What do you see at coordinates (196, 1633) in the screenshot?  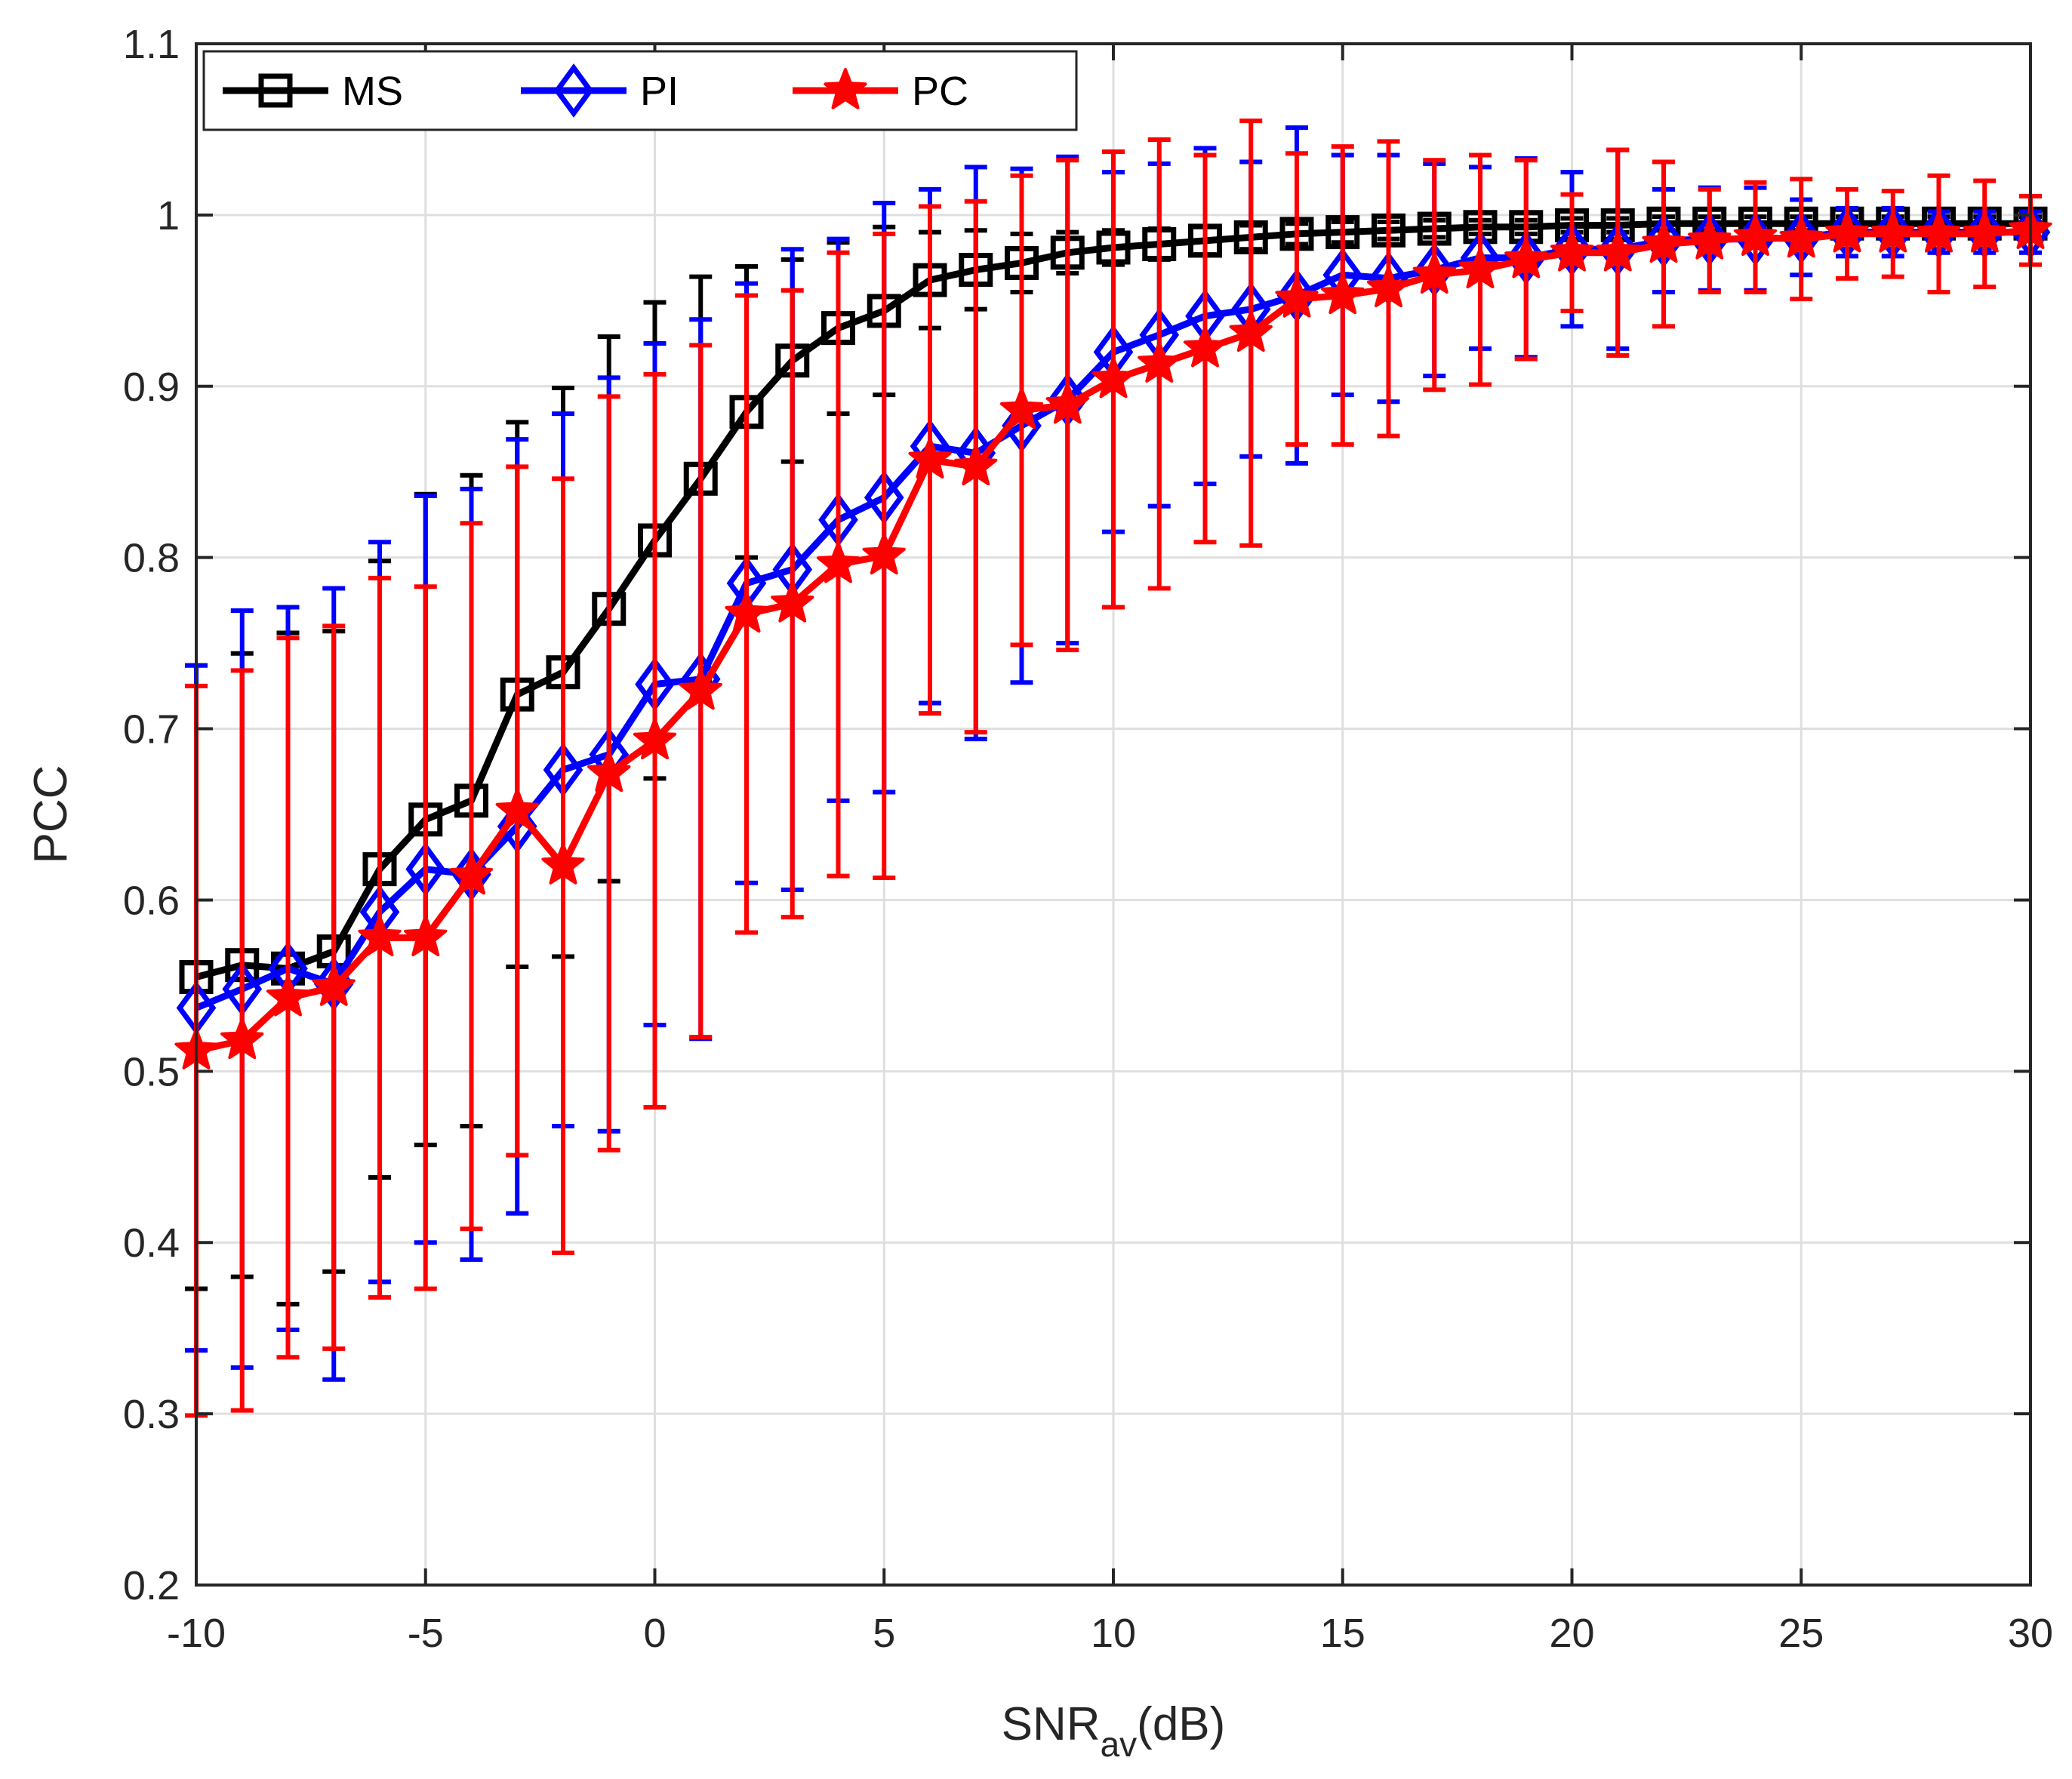 I see `x-tick-label: -10` at bounding box center [196, 1633].